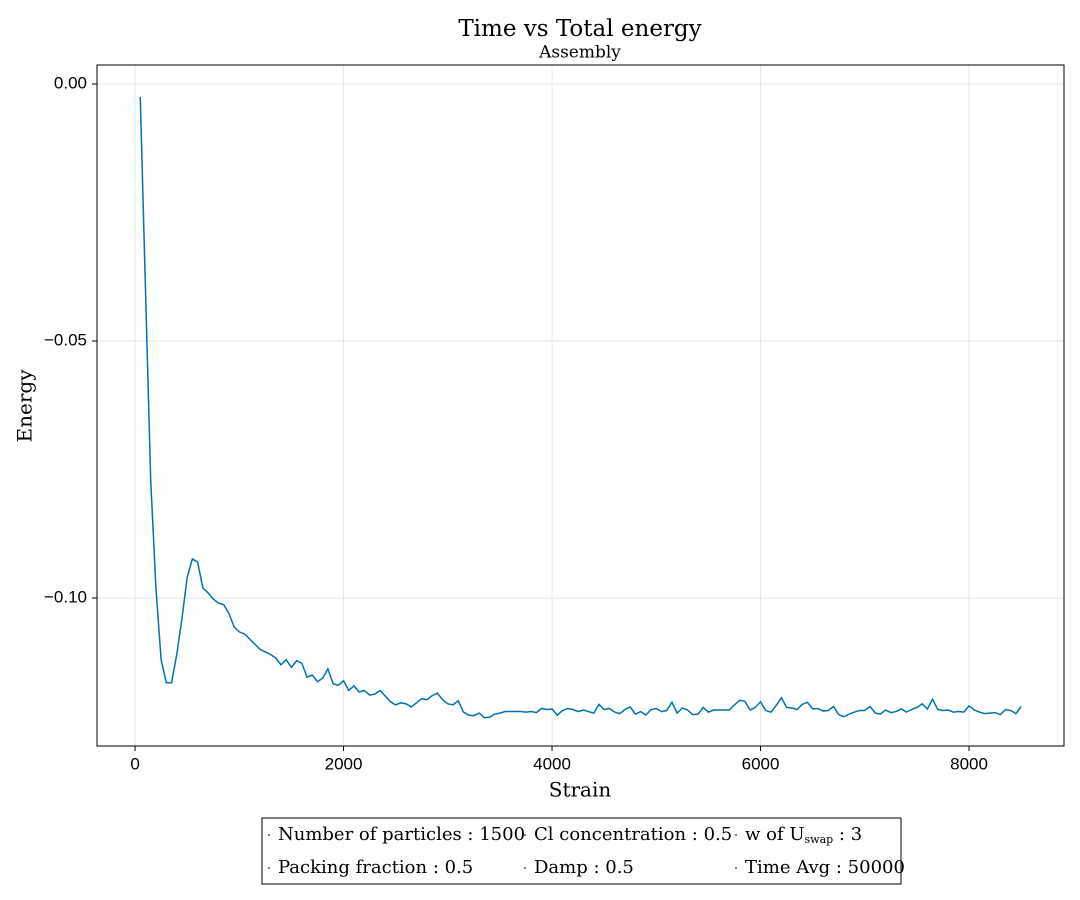  I want to click on chart-title: Time vs Total energy, so click(579, 29).